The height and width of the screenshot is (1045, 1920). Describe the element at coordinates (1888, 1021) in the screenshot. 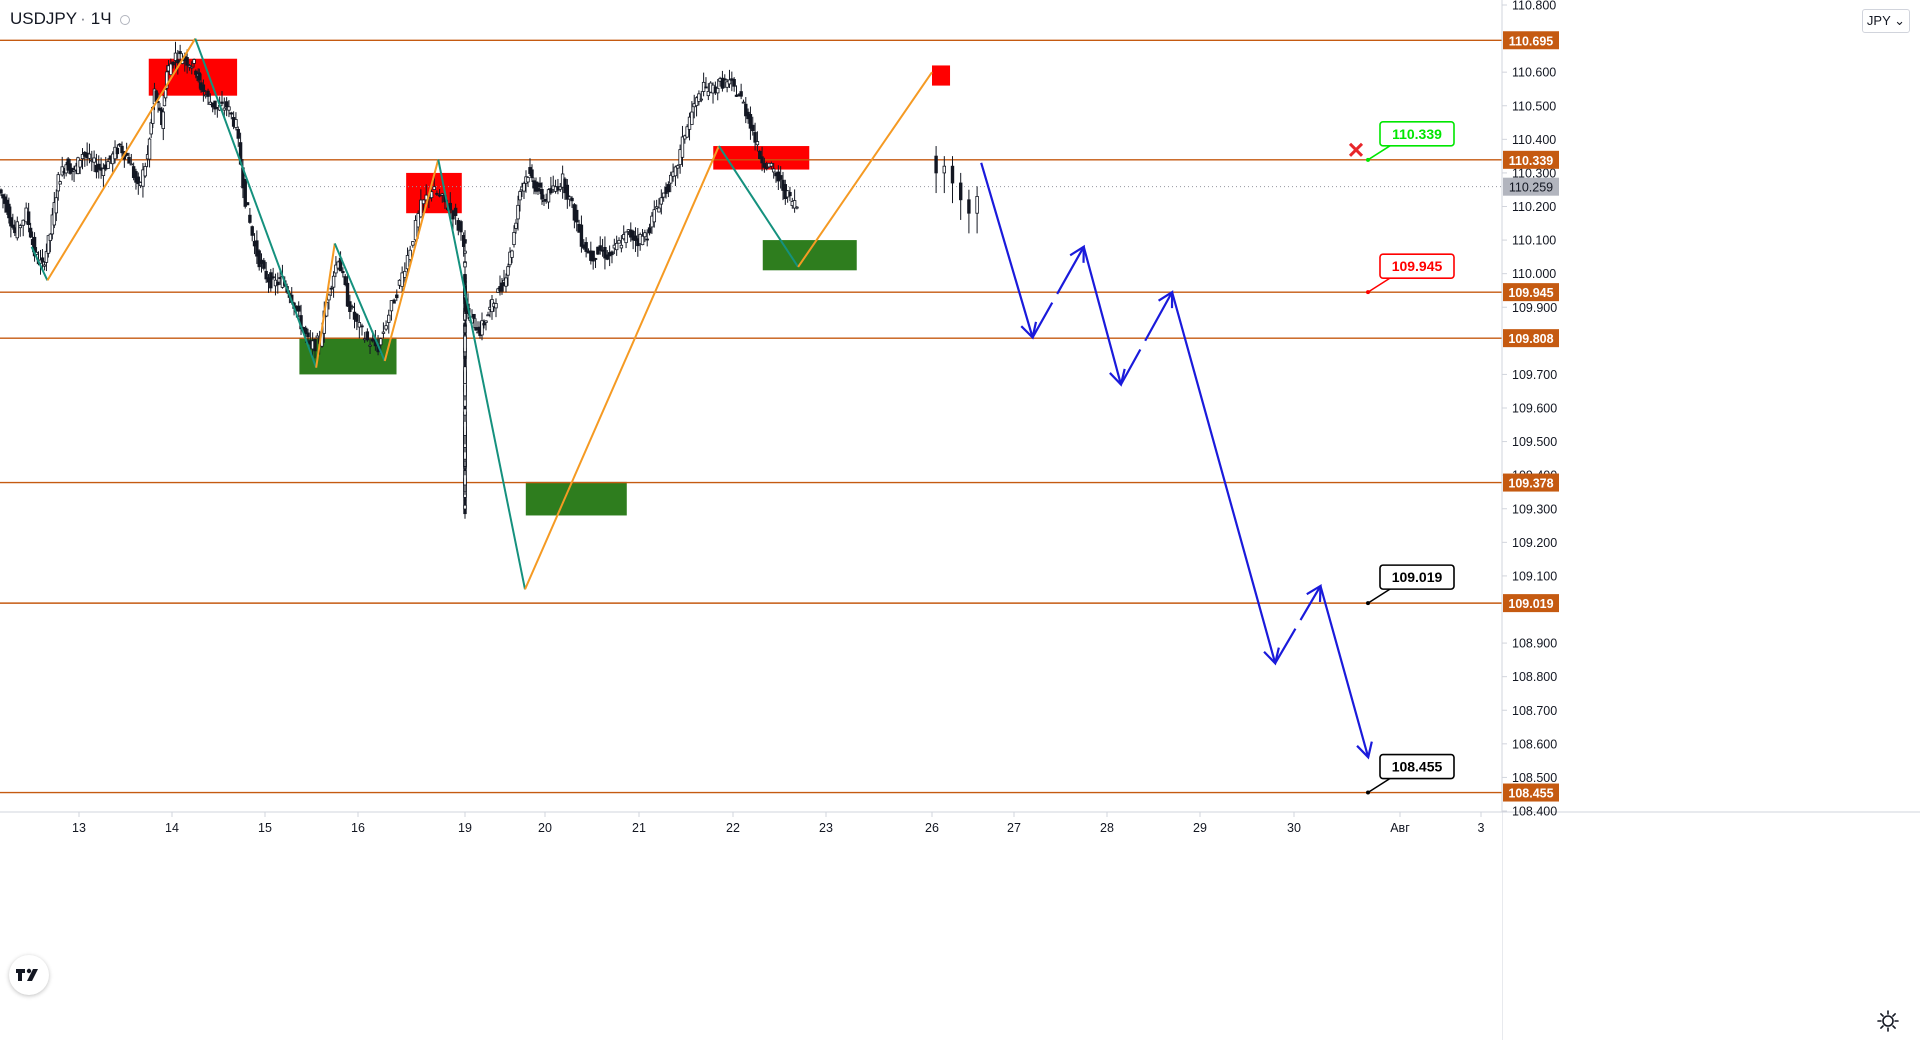

I see `gear-icon` at that location.